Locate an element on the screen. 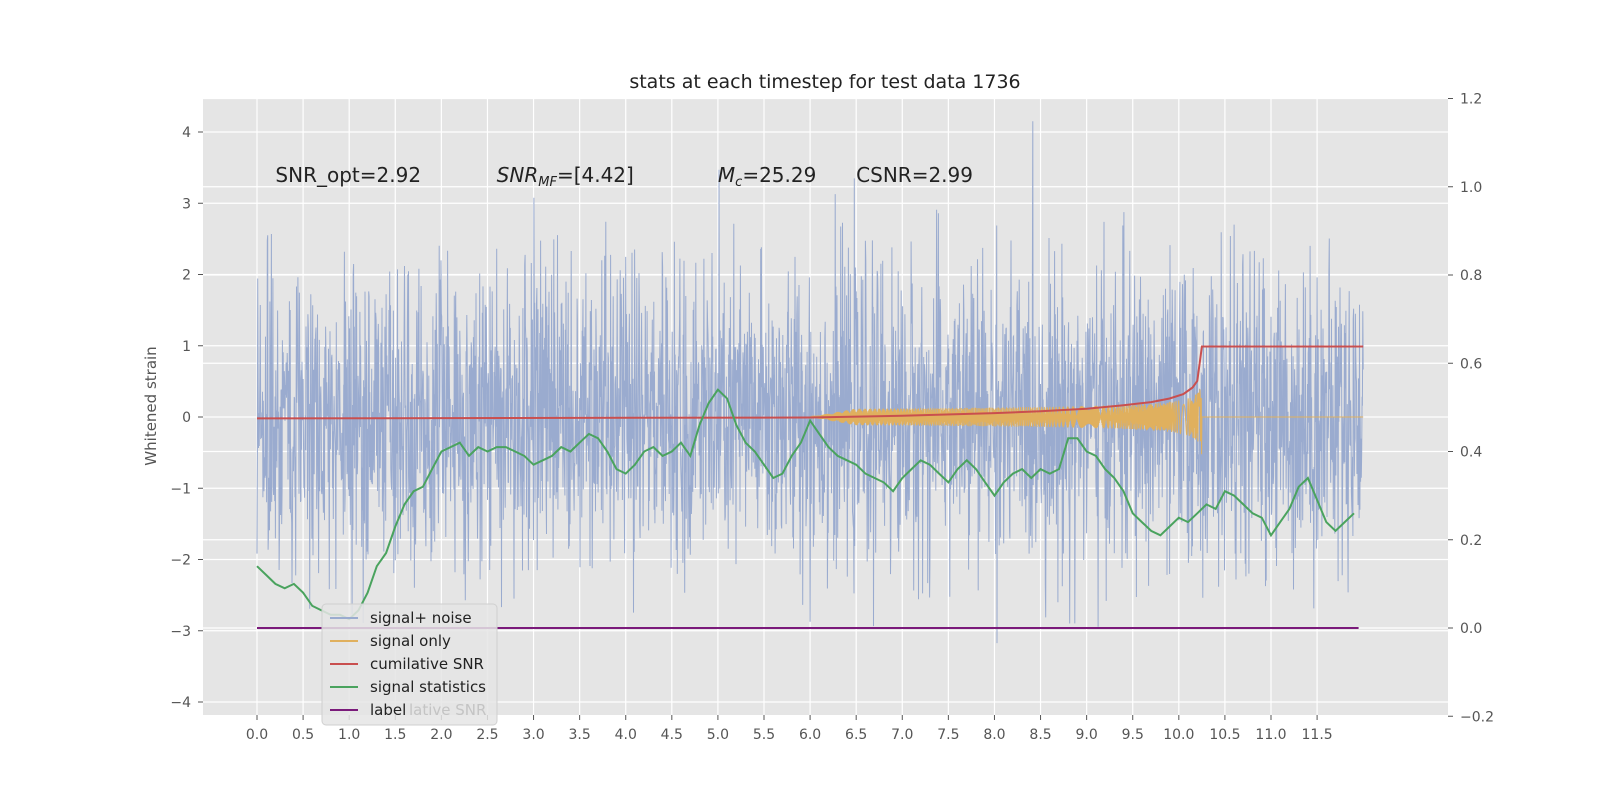  x-tick-label: 0.0 is located at coordinates (257, 735).